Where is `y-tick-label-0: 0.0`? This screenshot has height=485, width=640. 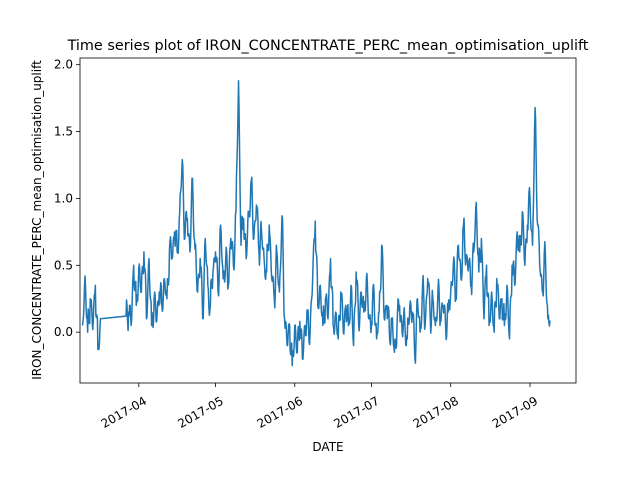
y-tick-label-0: 0.0 is located at coordinates (63, 332).